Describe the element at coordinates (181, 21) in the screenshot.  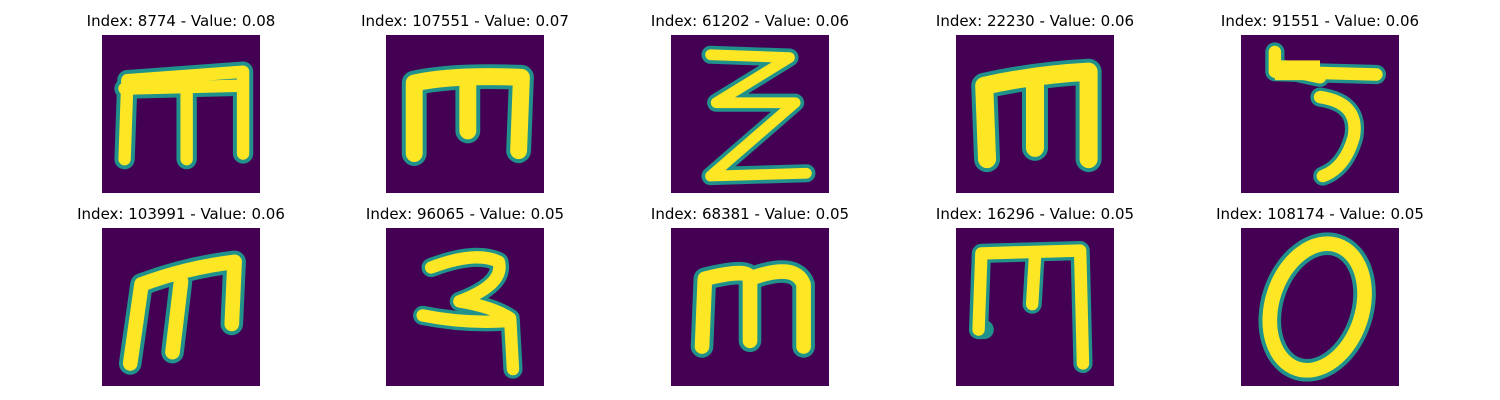
I see `panel-title: Index: 8774 - Value: 0.08` at that location.